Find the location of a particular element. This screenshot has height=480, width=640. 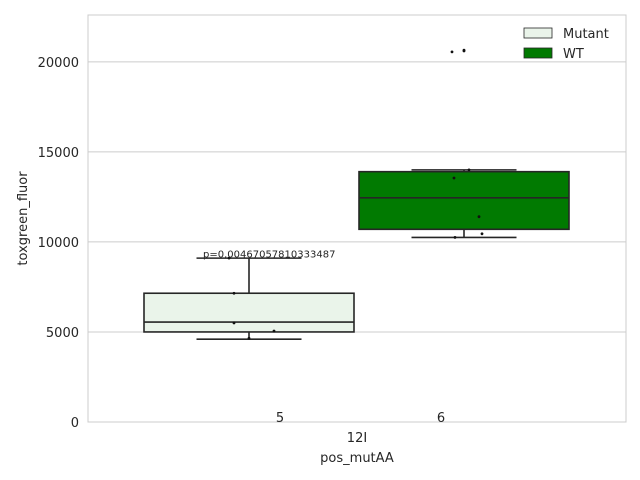

y-axis-label: toxgreen_fluor is located at coordinates (23, 218).